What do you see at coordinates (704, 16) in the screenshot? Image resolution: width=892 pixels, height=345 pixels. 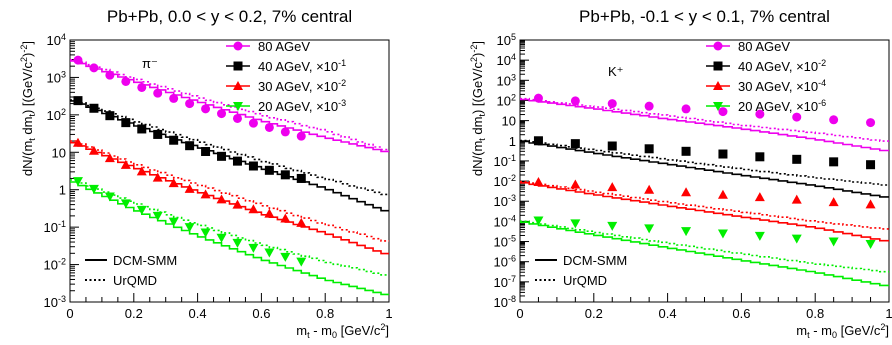 I see `chart-title: Pb+Pb, -0.1 < y < 0.1, 7% central` at bounding box center [704, 16].